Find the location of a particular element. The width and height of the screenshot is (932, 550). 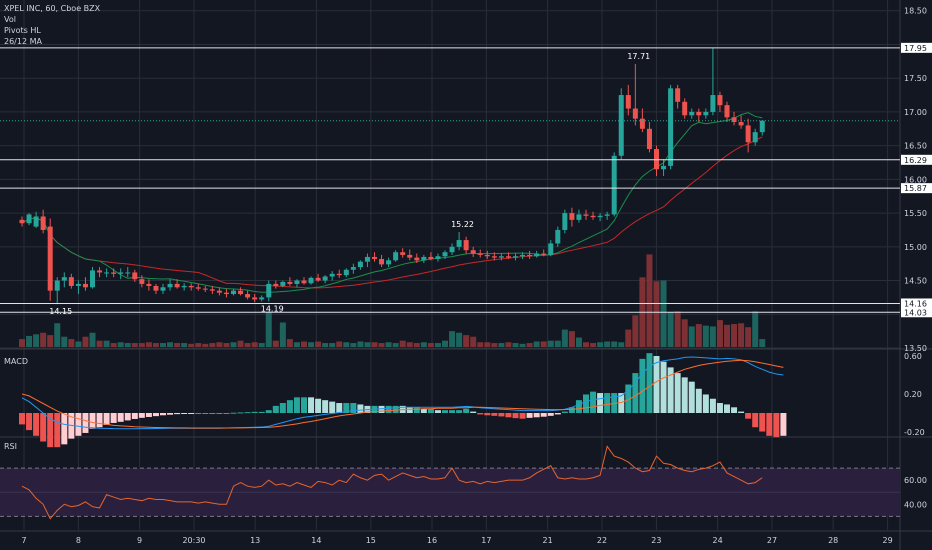

time-tick-label: 28 is located at coordinates (833, 540).